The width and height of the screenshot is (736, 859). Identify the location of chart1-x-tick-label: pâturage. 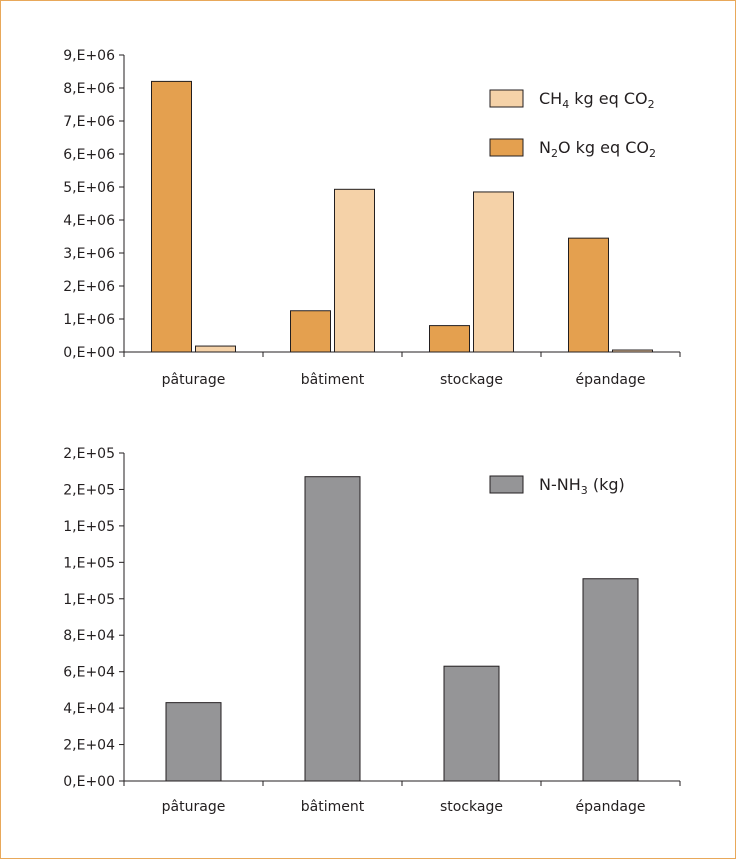
(194, 807).